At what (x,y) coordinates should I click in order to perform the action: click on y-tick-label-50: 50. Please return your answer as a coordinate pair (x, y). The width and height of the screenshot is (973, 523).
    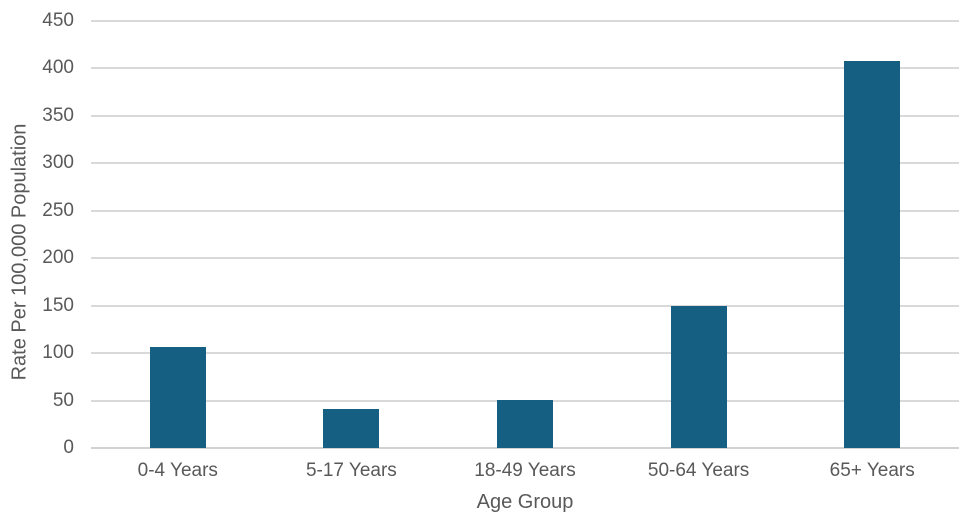
    Looking at the image, I should click on (63, 400).